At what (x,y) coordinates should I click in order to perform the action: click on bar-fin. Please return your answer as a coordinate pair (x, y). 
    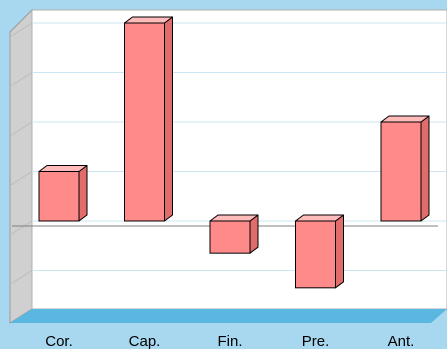
    Looking at the image, I should click on (234, 234).